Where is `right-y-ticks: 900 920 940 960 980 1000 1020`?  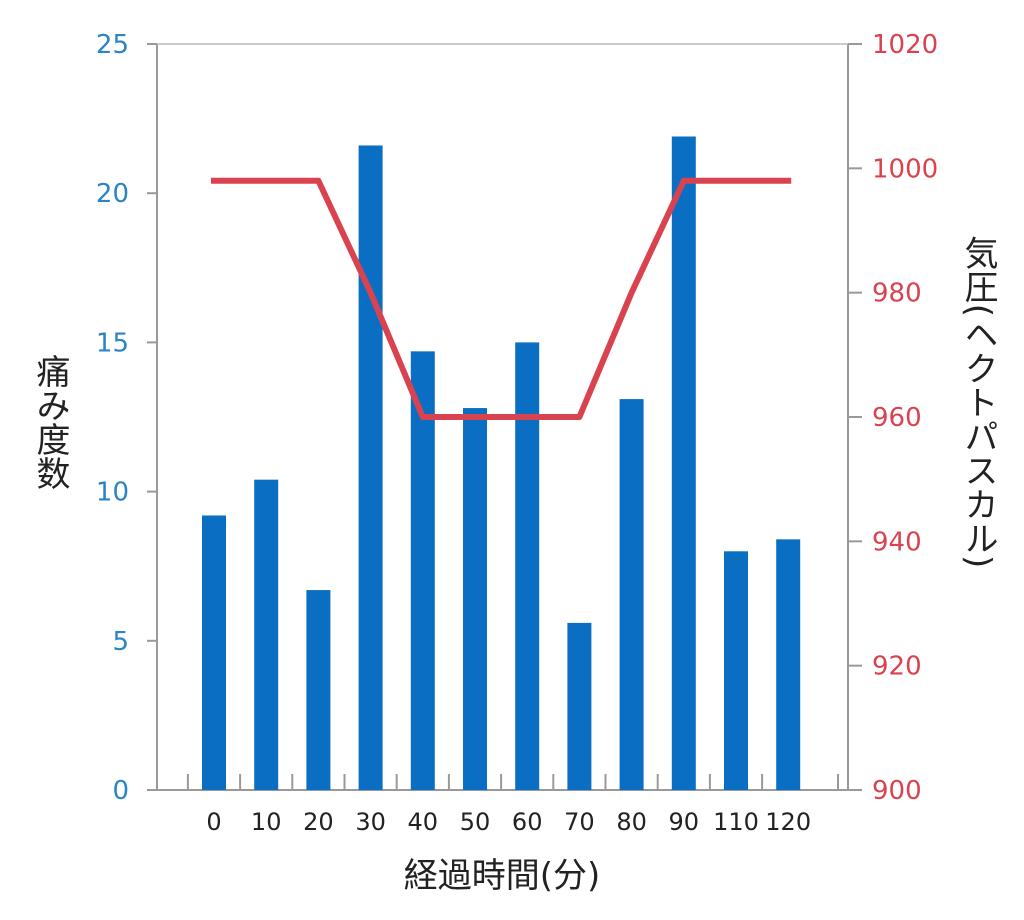 right-y-ticks: 900 920 940 960 980 1000 1020 is located at coordinates (893, 418).